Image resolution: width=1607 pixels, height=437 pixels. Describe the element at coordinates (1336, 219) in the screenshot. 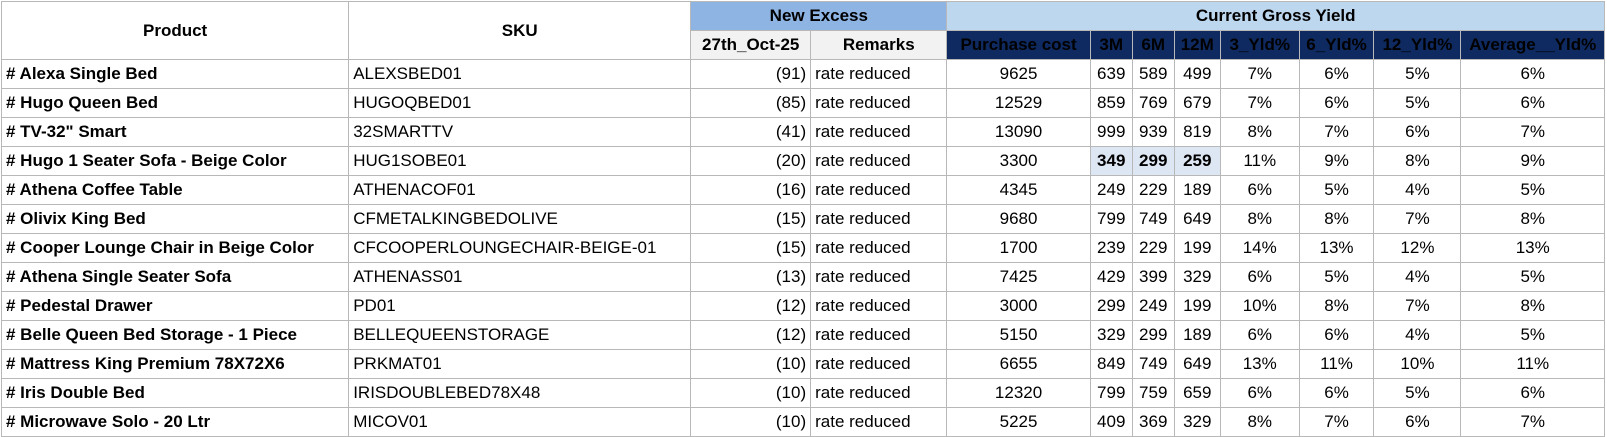

I see `cell-y6: 8%` at that location.